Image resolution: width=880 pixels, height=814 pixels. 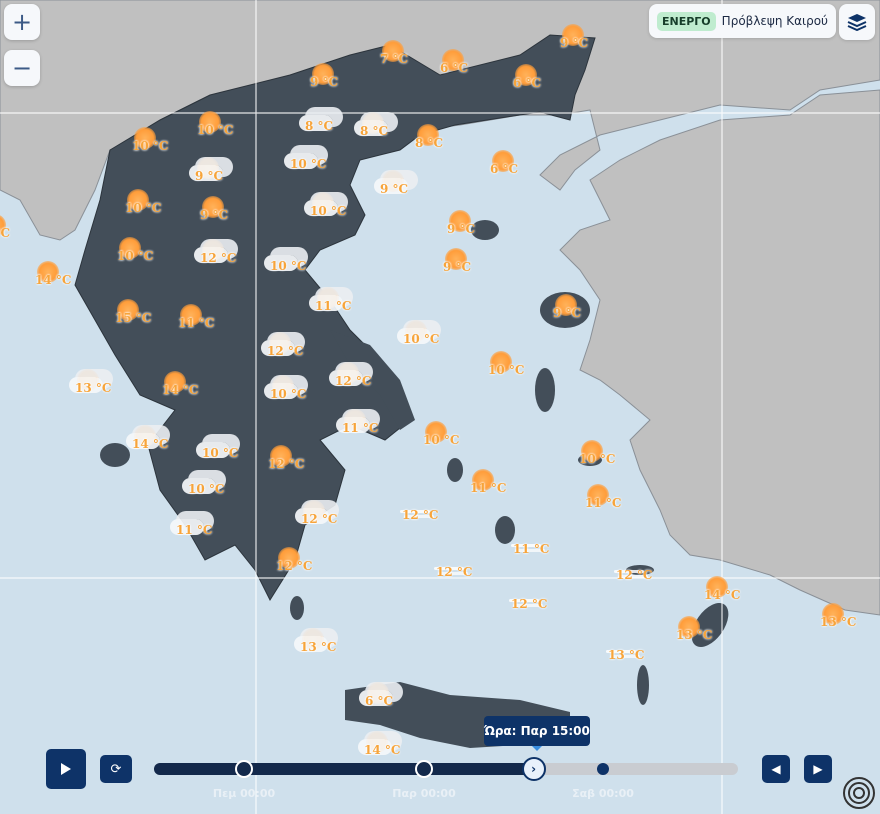 What do you see at coordinates (288, 266) in the screenshot?
I see `temperature-label: 10 °C` at bounding box center [288, 266].